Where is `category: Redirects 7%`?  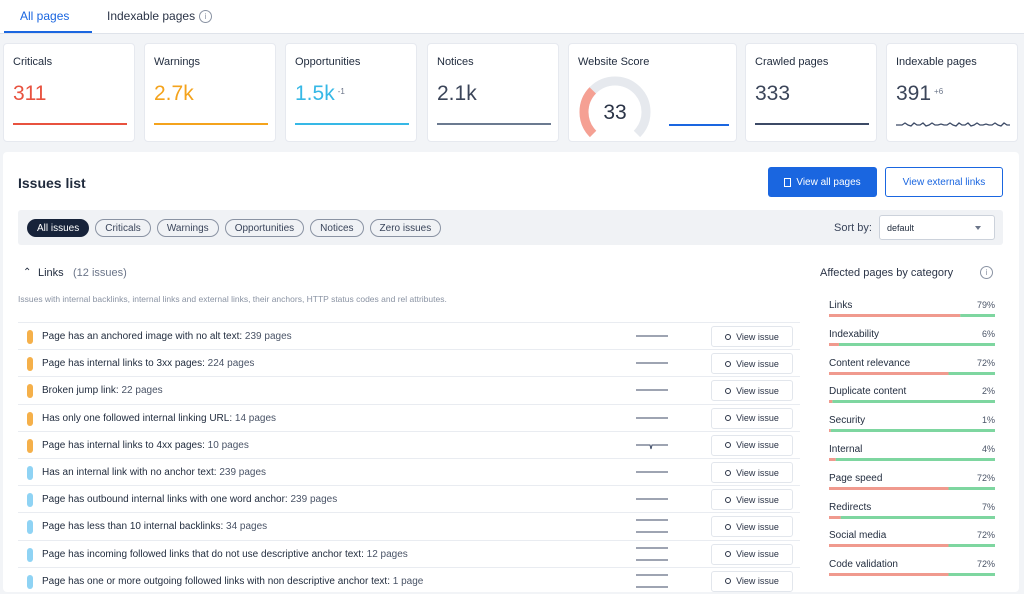
category: Redirects 7% is located at coordinates (912, 516).